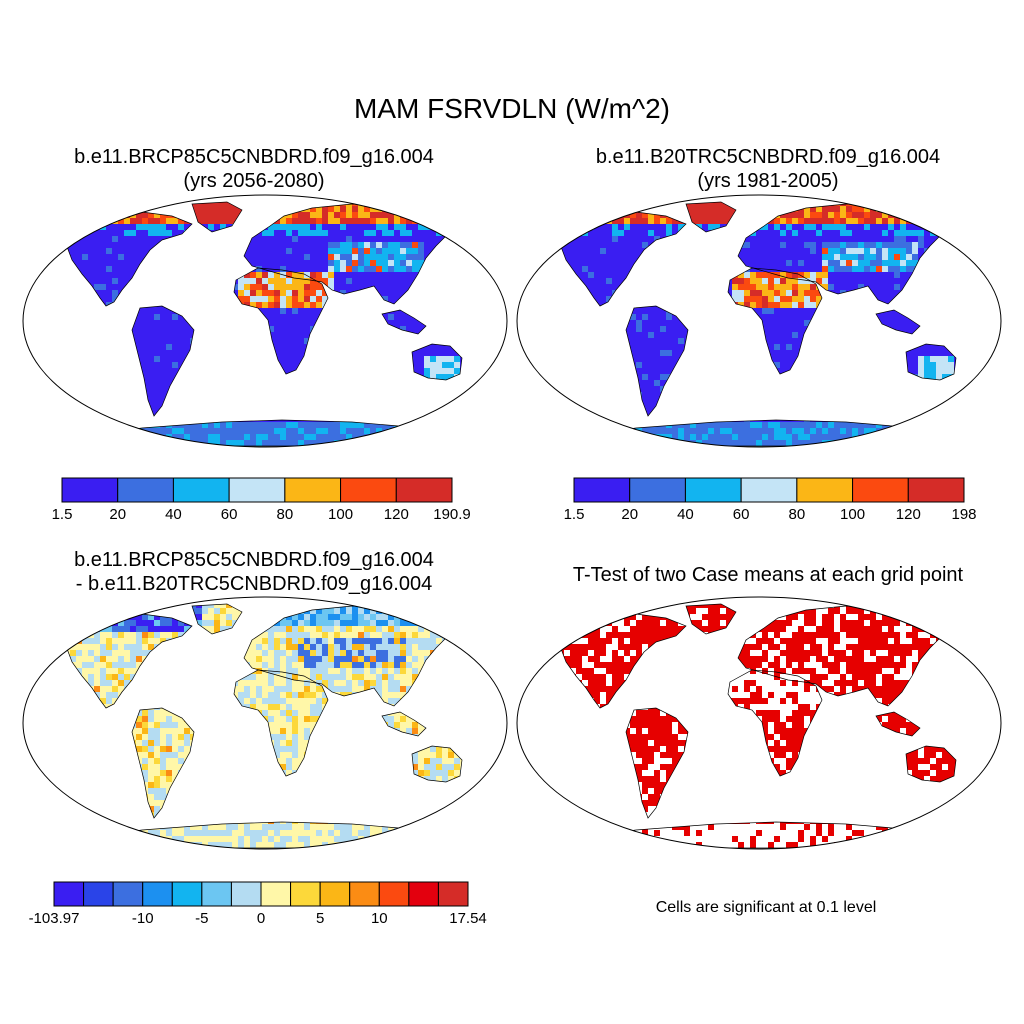 The width and height of the screenshot is (1024, 1024). What do you see at coordinates (768, 181) in the screenshot?
I see `panel-title-top-right-line2: (yrs 1981-2005)` at bounding box center [768, 181].